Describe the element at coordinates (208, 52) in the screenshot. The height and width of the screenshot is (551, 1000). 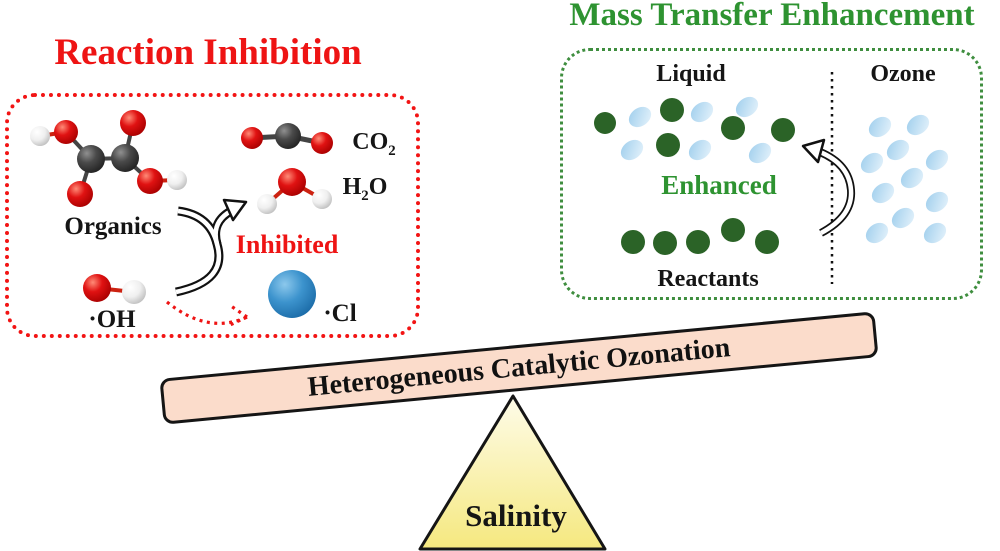
I see `reaction-inhibition-title: Reaction Inhibition` at that location.